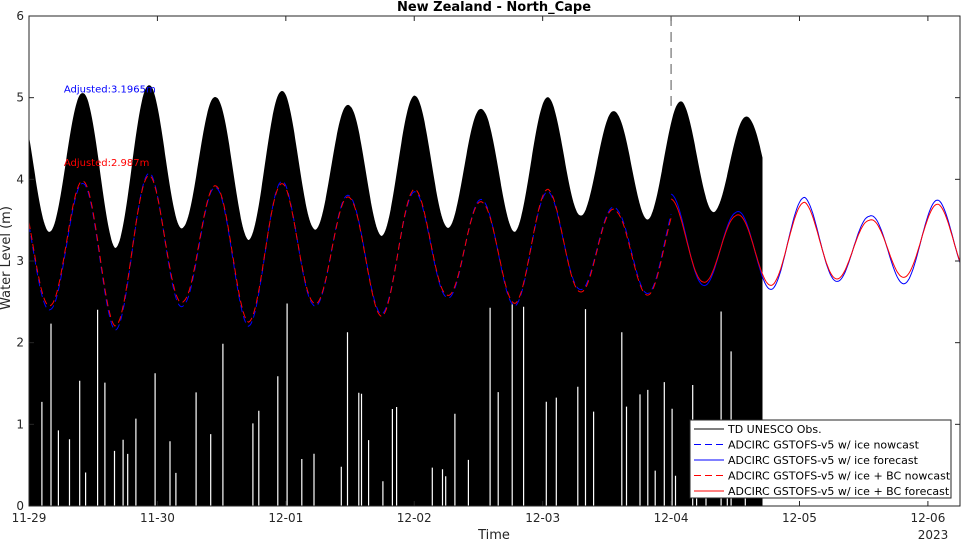 The height and width of the screenshot is (541, 961). What do you see at coordinates (20, 424) in the screenshot?
I see `y-tick-label: 1` at bounding box center [20, 424].